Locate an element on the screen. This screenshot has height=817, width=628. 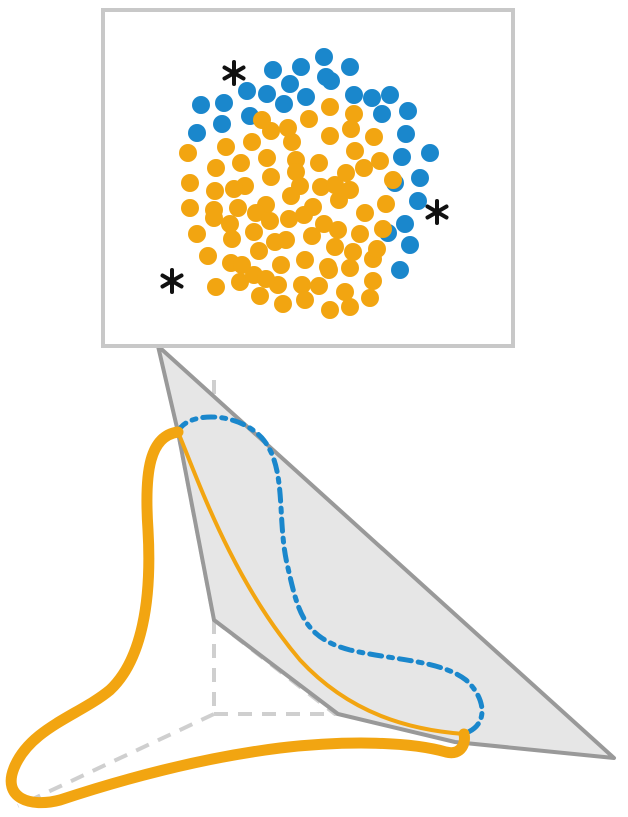
axis-depth is located at coordinates (116, 760).